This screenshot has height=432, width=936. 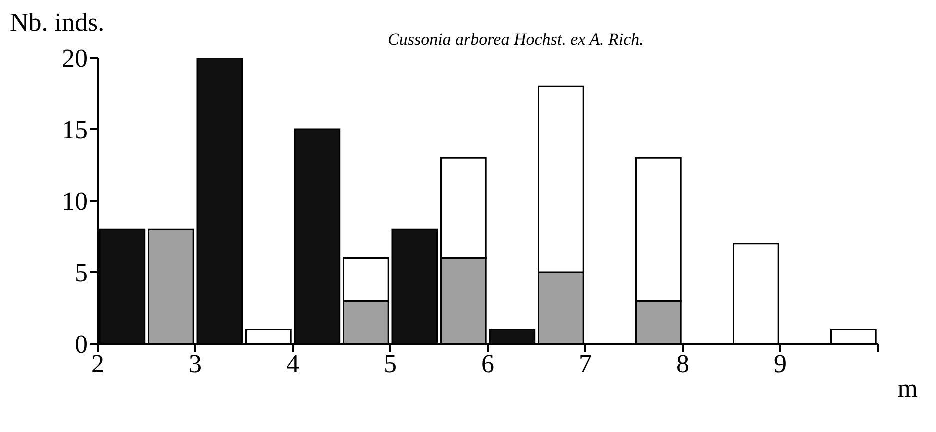 I want to click on x-tick-label: 4, so click(x=293, y=363).